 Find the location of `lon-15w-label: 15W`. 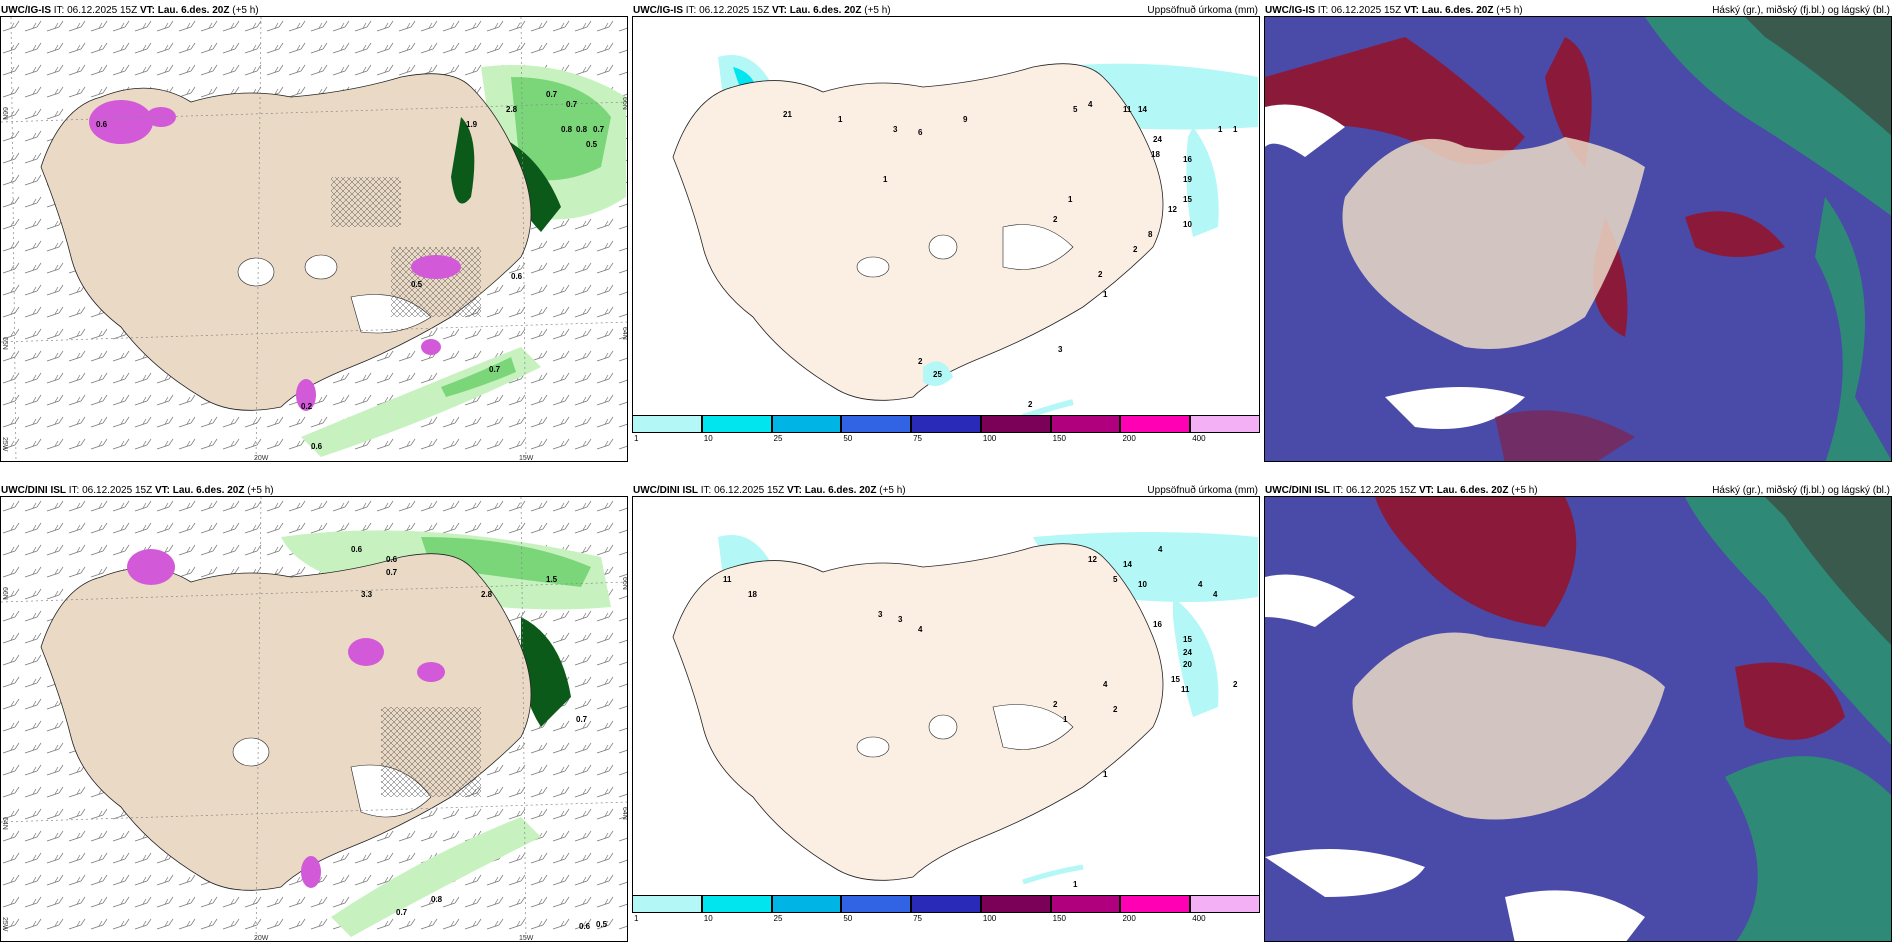

lon-15w-label: 15W is located at coordinates (526, 458).